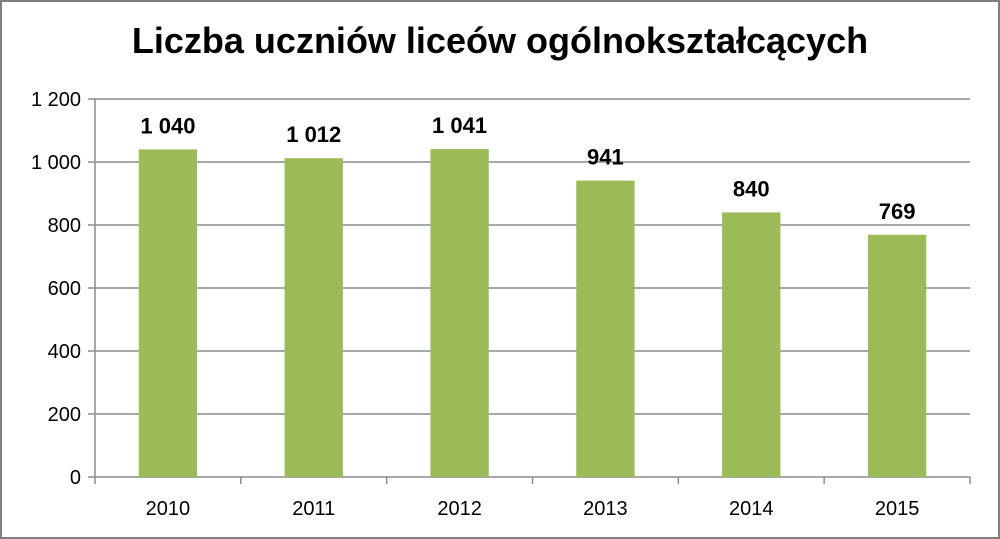  Describe the element at coordinates (605, 509) in the screenshot. I see `x-tick-label-2013: 2013` at that location.